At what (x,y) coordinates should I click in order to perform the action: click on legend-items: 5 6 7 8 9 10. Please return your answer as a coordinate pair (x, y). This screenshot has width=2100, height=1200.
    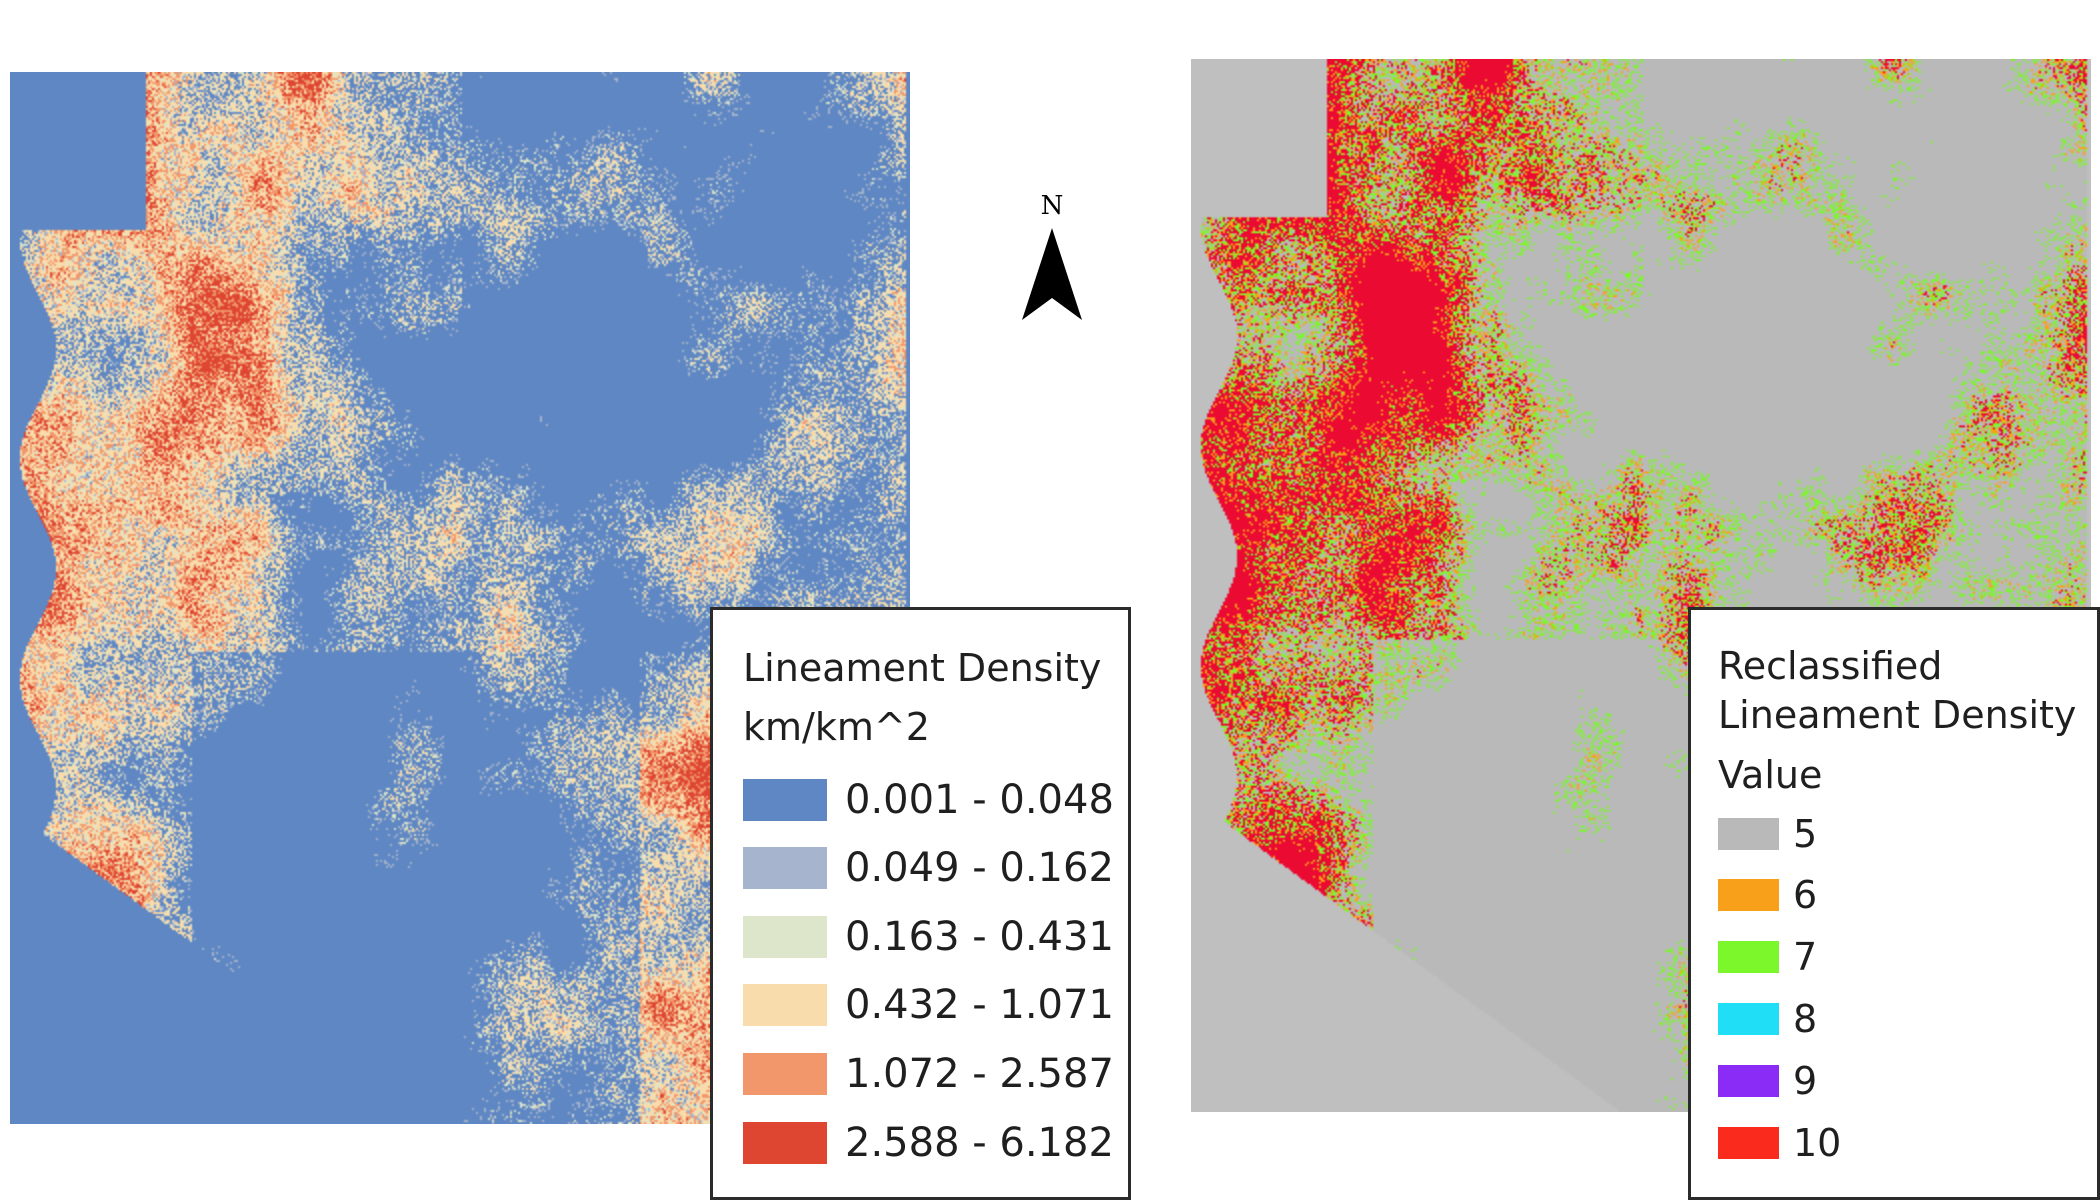
    Looking at the image, I should click on (1907, 988).